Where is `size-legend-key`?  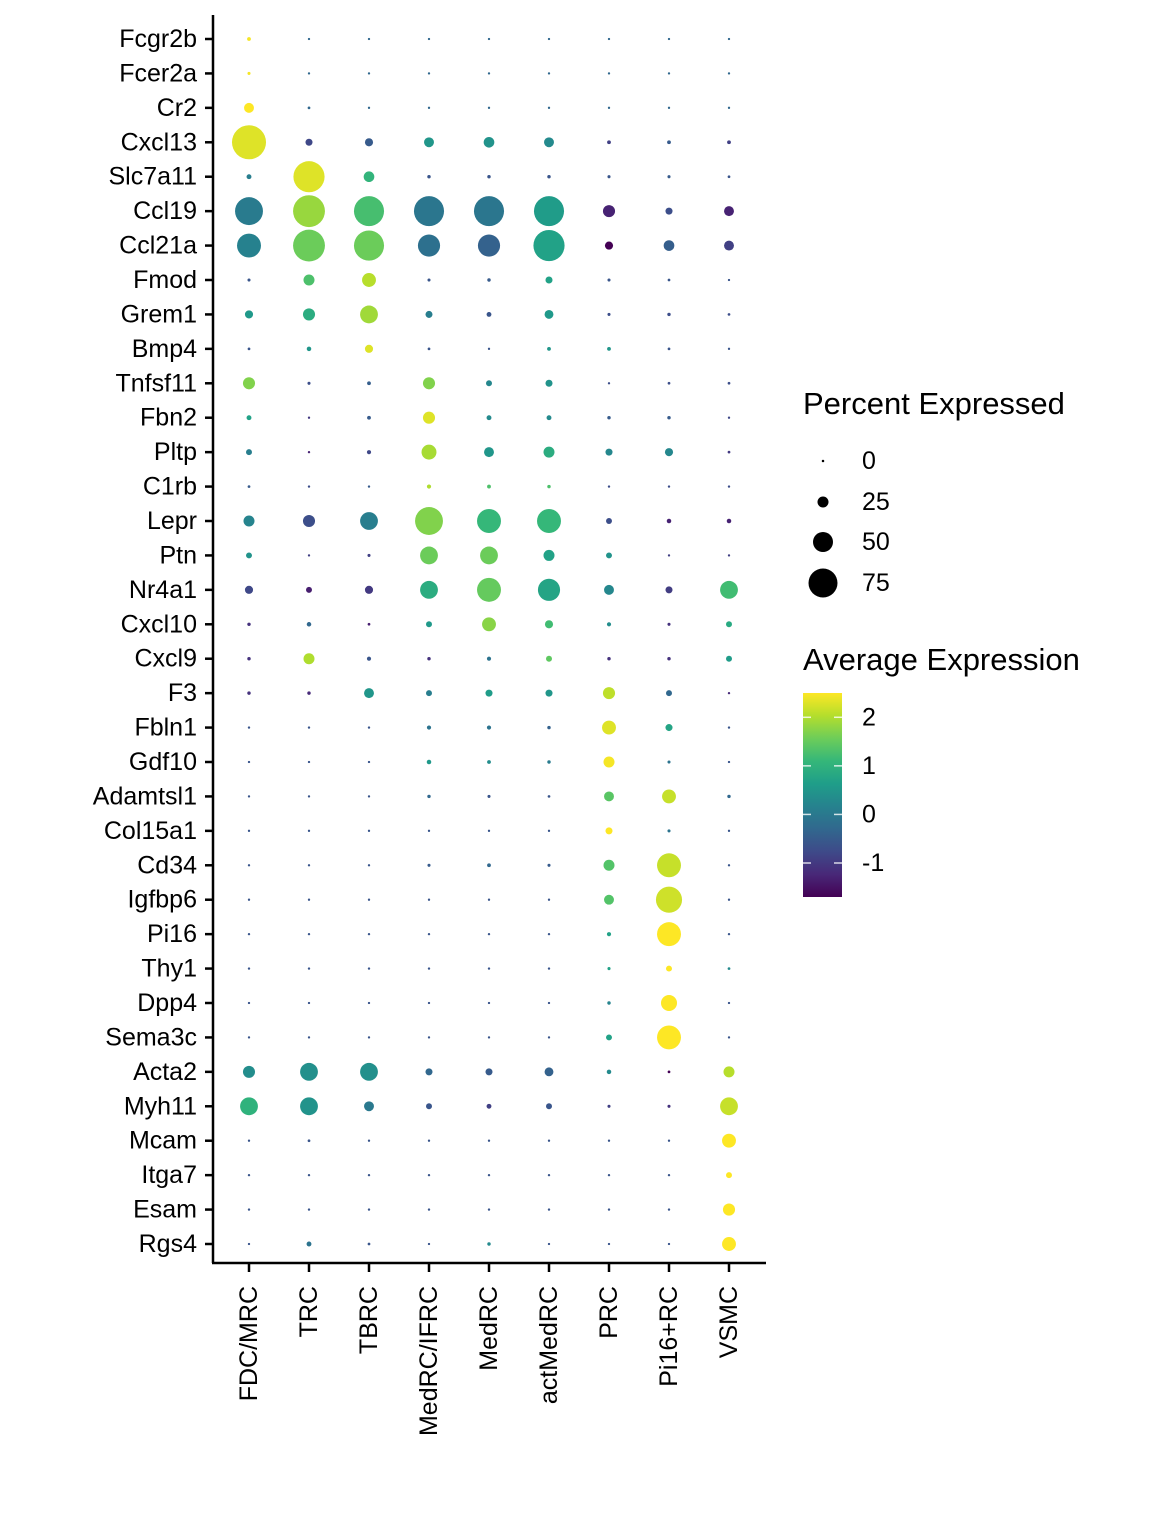 size-legend-key is located at coordinates (823, 502).